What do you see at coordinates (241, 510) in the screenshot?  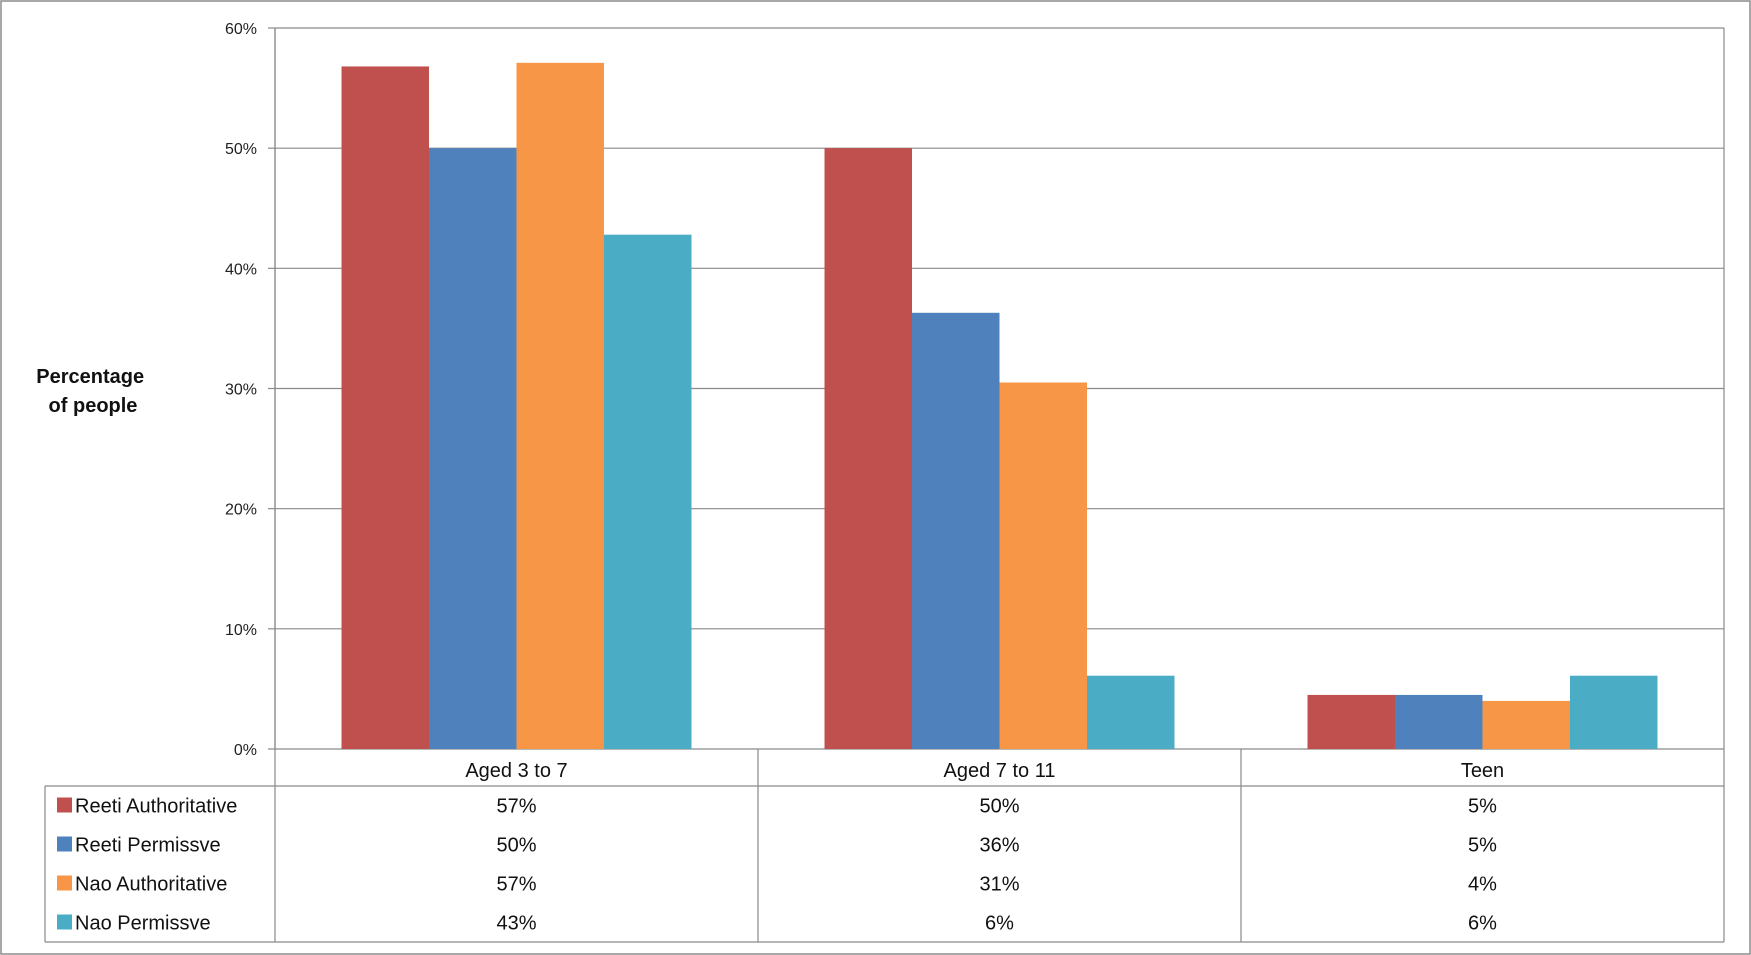 I see `y-tick-label: 20%` at bounding box center [241, 510].